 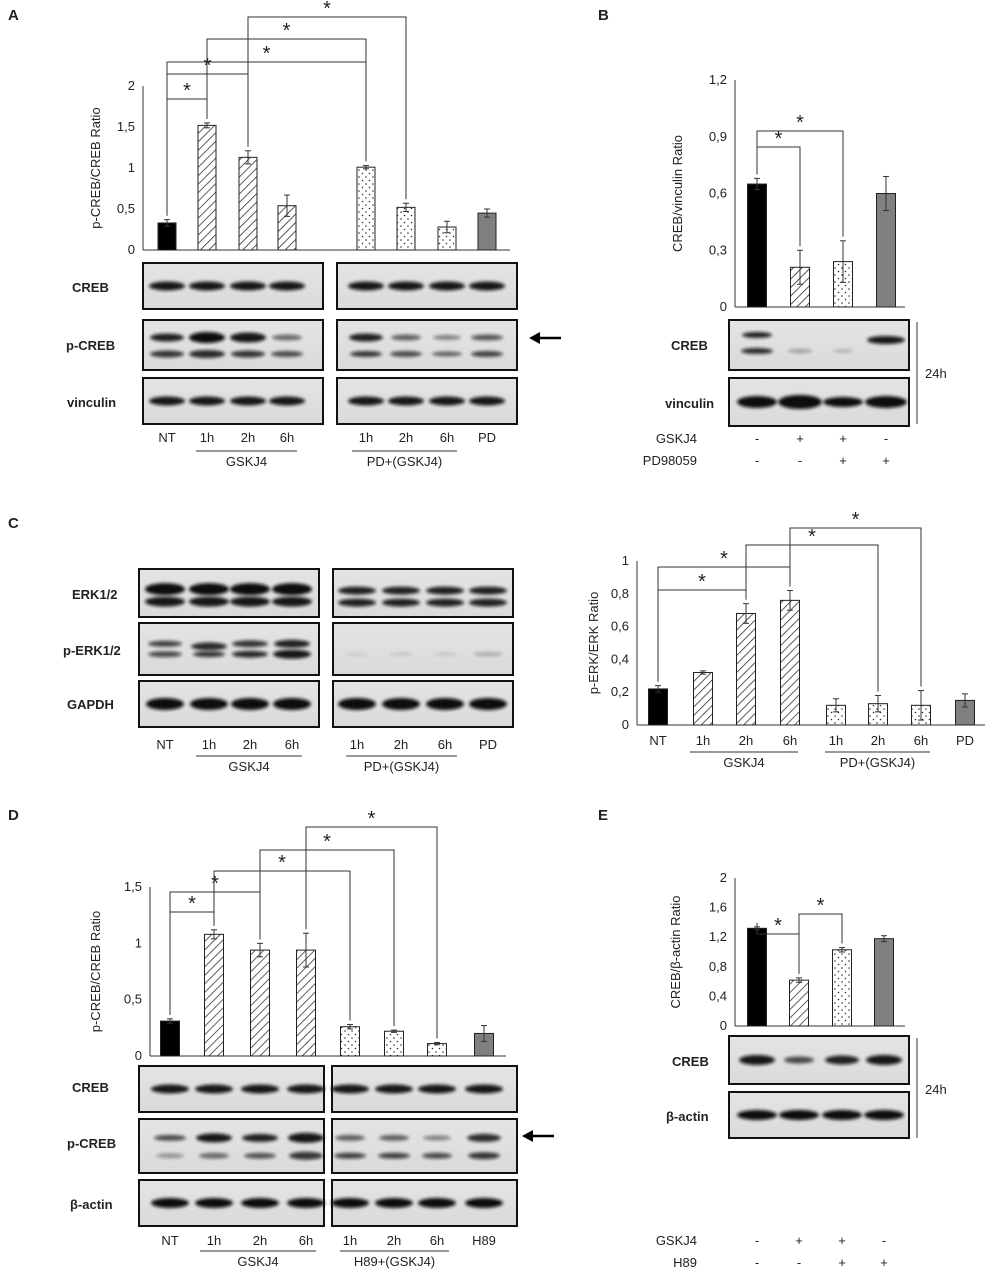 What do you see at coordinates (718, 995) in the screenshot?
I see `y-tick-label-E: 0,4` at bounding box center [718, 995].